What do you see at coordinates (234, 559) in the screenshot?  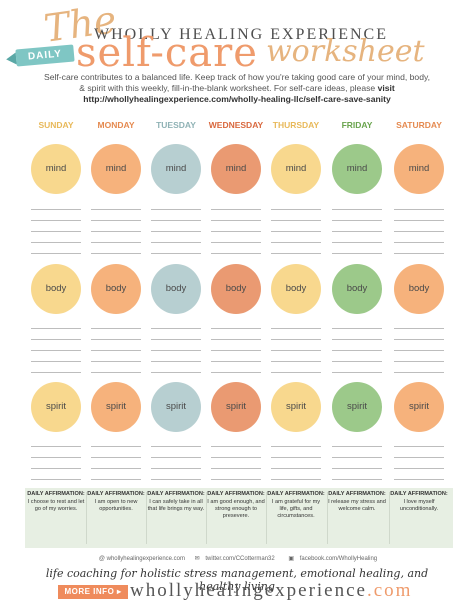 I see `twitter-link: ✉ twitter.com/CCotterman32` at bounding box center [234, 559].